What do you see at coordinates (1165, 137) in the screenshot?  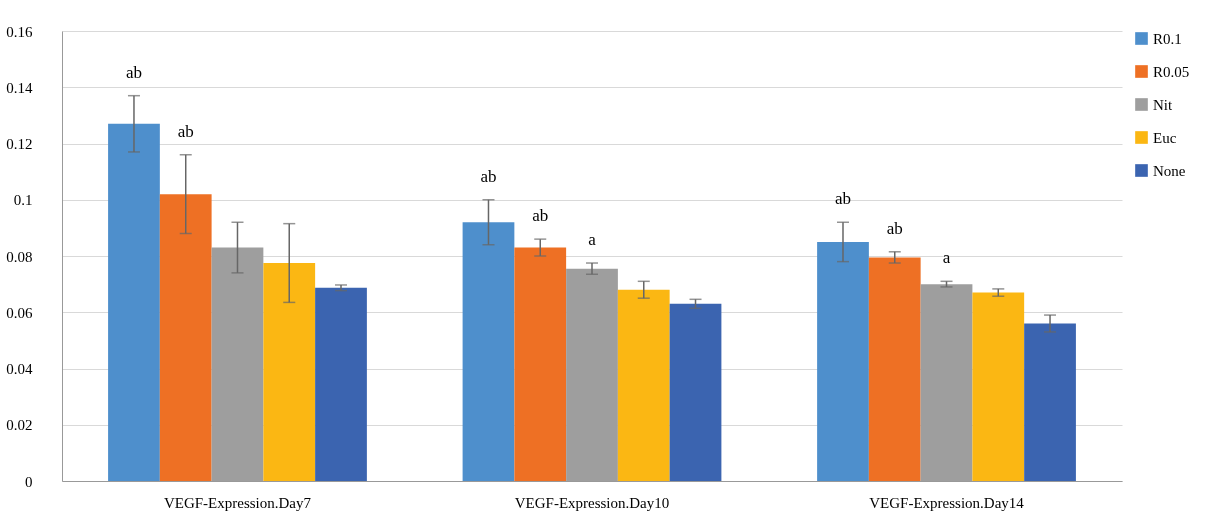 I see `legend-label: Euc` at bounding box center [1165, 137].